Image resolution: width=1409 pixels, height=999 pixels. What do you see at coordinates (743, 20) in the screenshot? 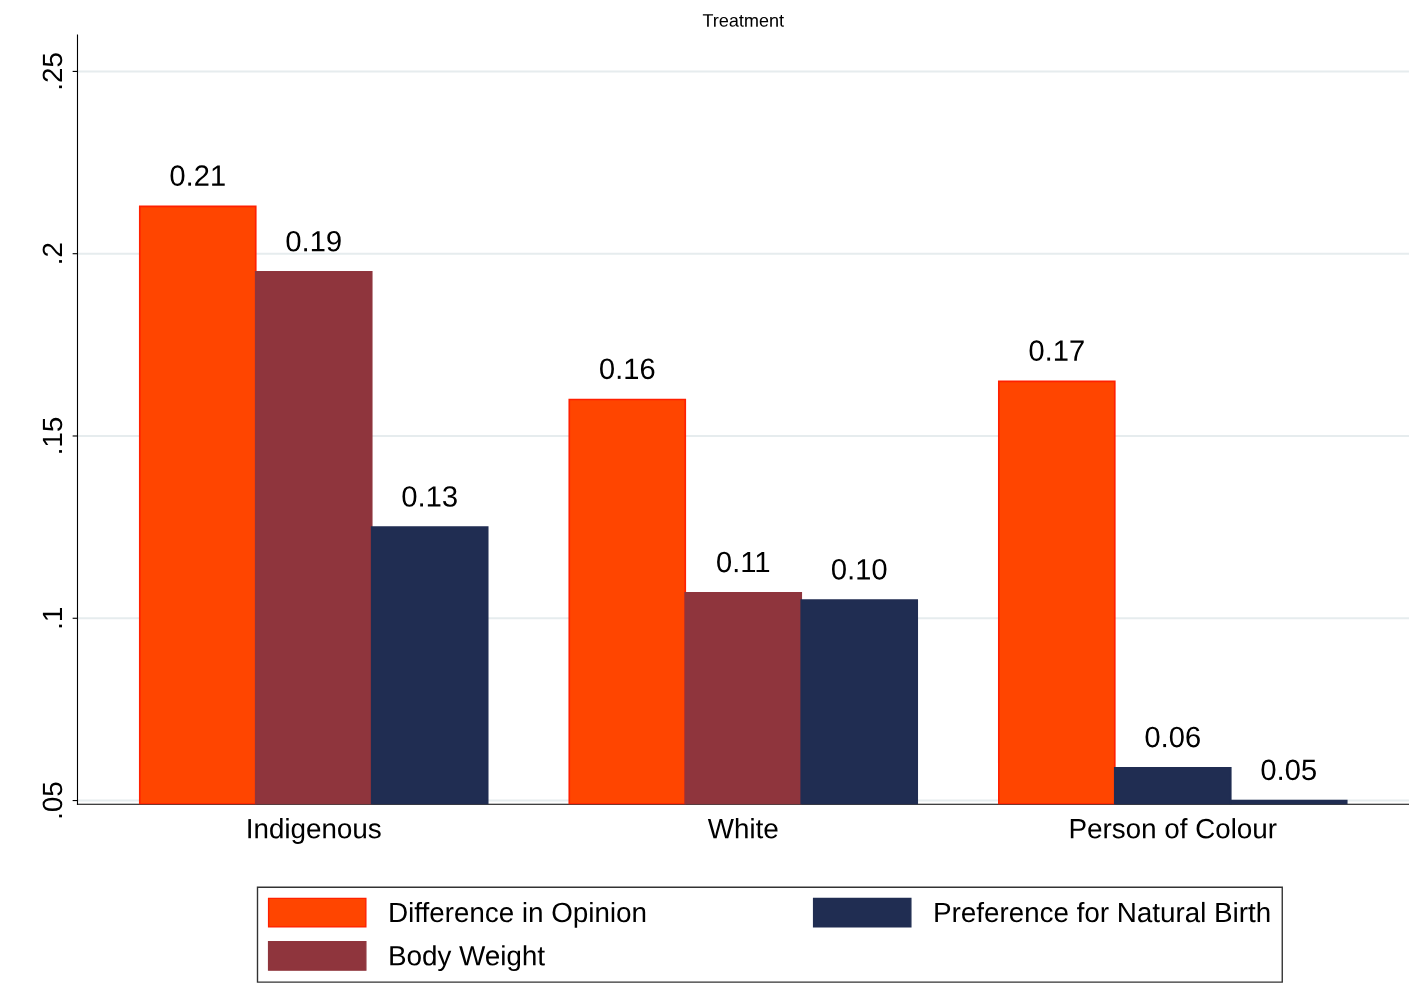
I see `chart-title: Treatment` at bounding box center [743, 20].